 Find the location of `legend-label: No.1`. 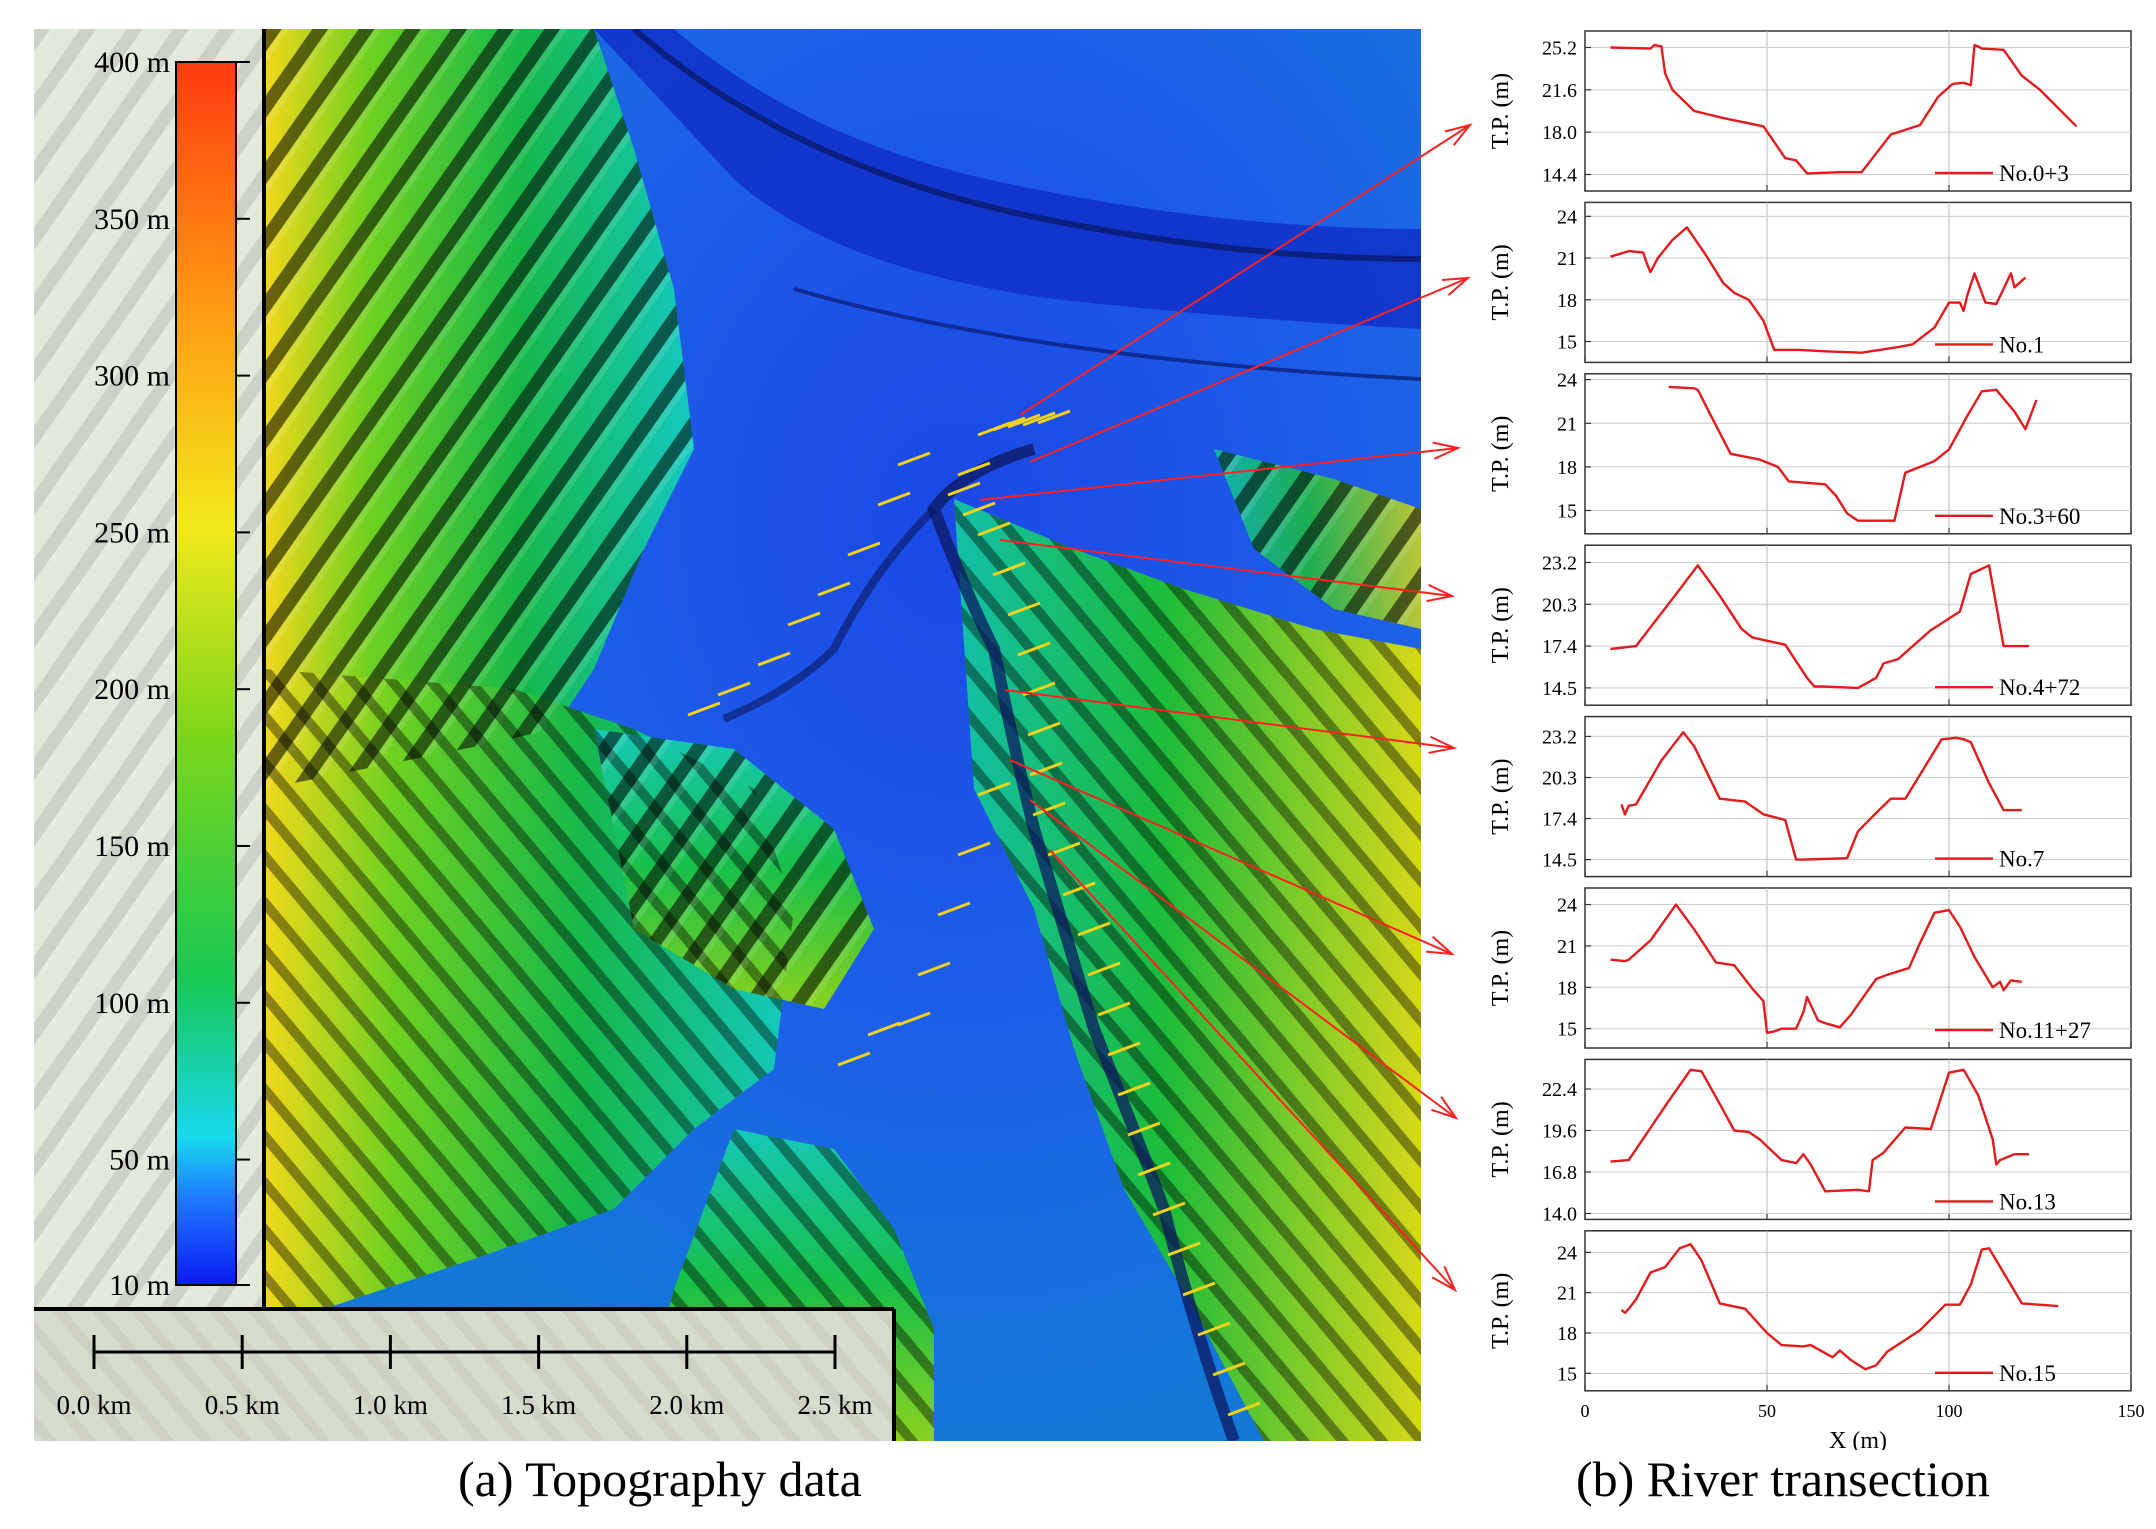

legend-label: No.1 is located at coordinates (2021, 344).